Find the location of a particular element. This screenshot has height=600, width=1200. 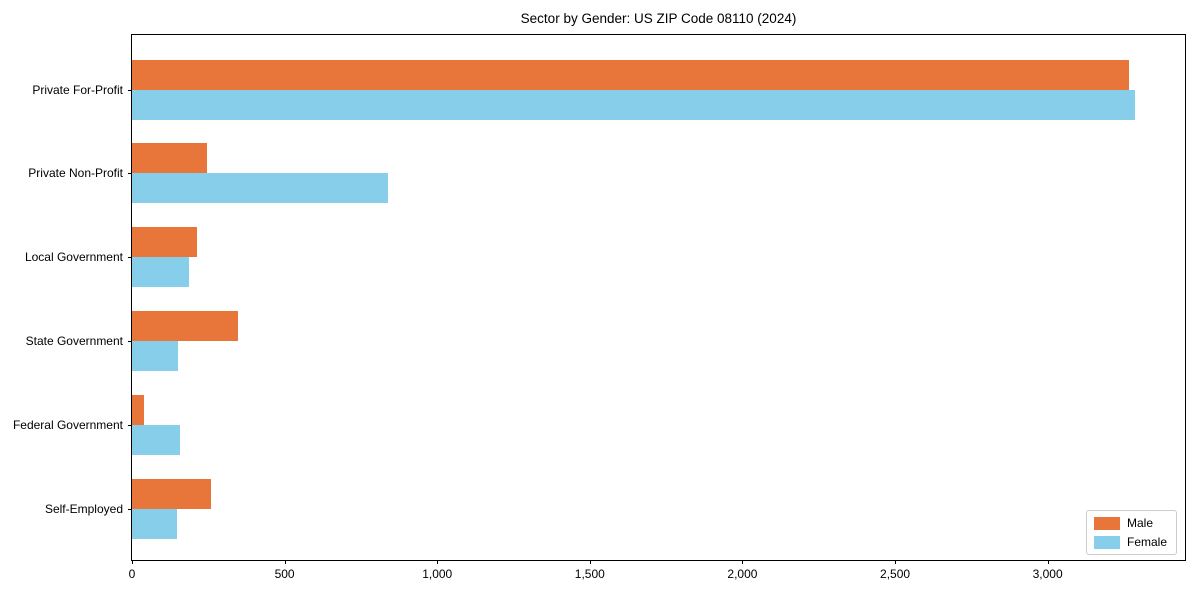

legend-label-female: Female is located at coordinates (1146, 542).